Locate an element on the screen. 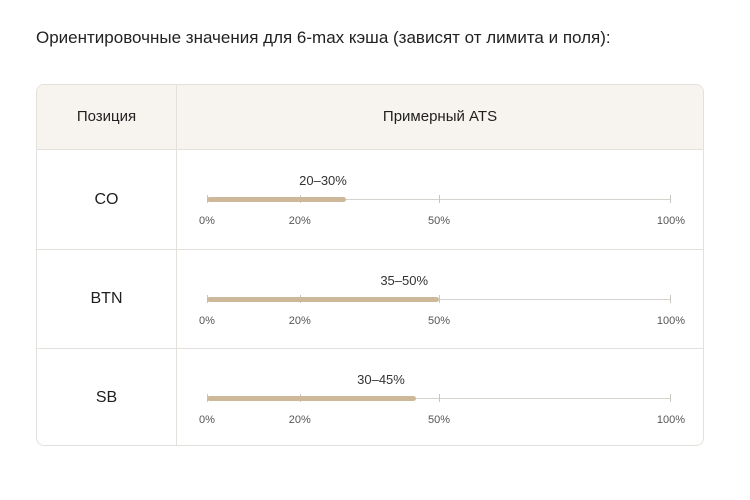  header-ats: Примерный ATS is located at coordinates (440, 116).